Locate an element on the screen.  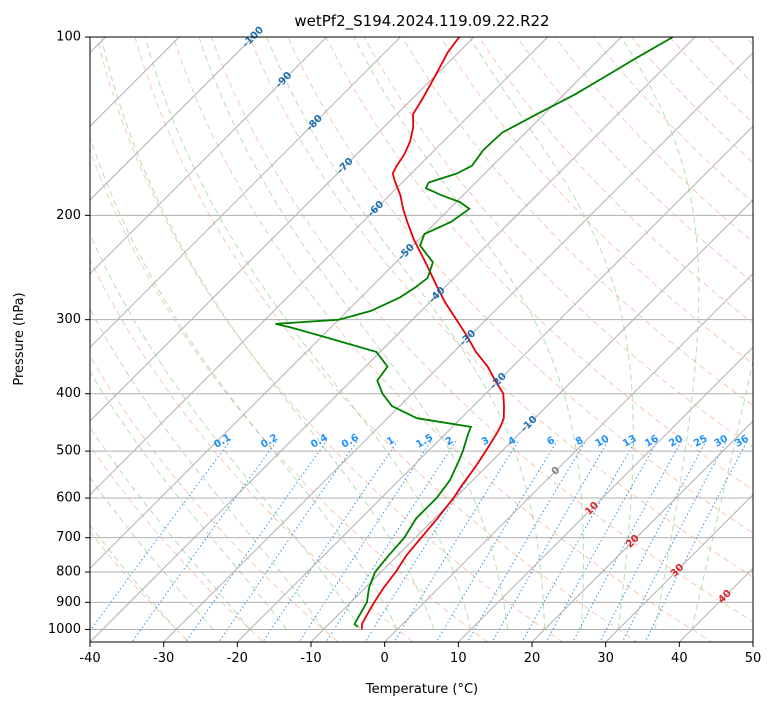
mixing-ratio-label: 10 is located at coordinates (603, 441).